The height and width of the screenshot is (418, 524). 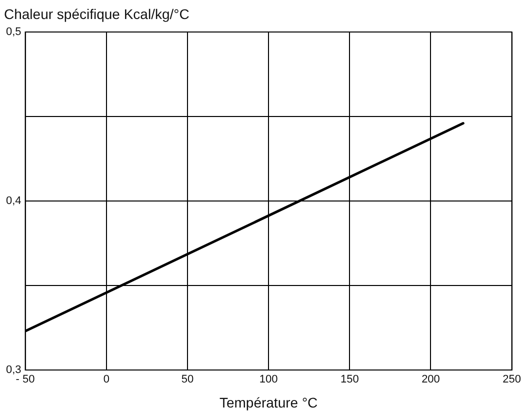 I want to click on x-tick-label: 150, so click(x=349, y=380).